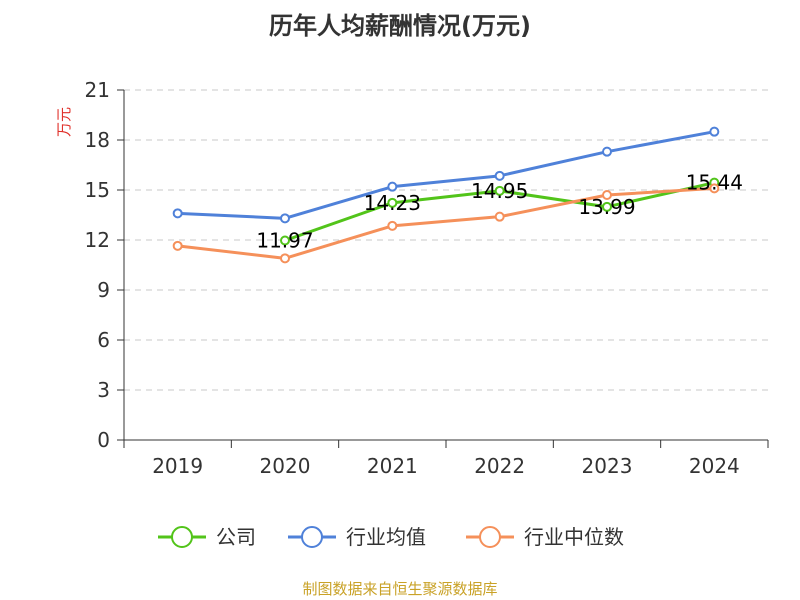 The width and height of the screenshot is (800, 600). I want to click on data-label: 14.23, so click(392, 203).